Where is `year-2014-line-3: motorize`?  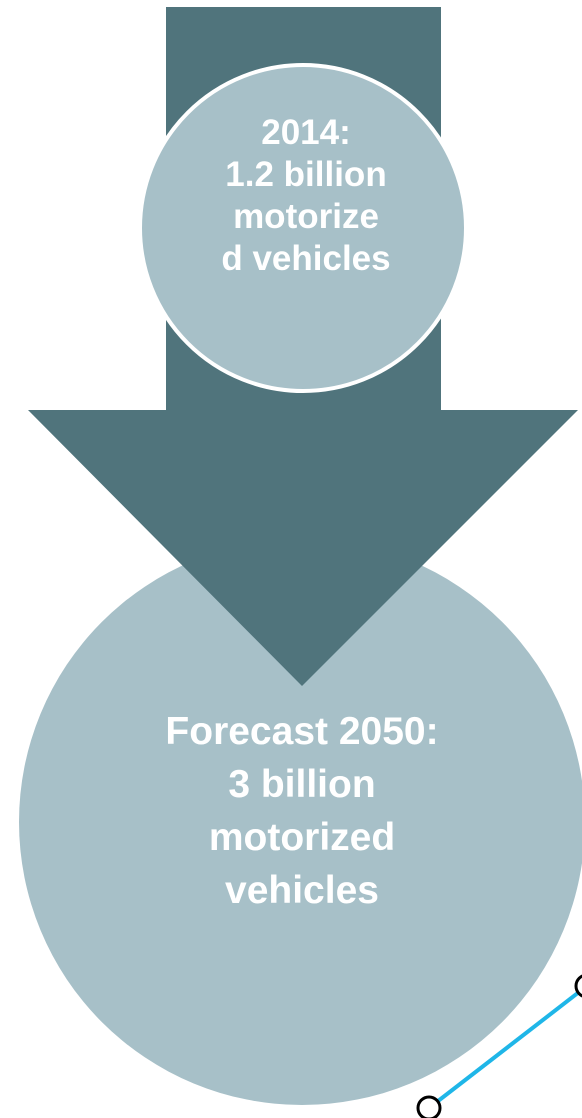 year-2014-line-3: motorize is located at coordinates (306, 216).